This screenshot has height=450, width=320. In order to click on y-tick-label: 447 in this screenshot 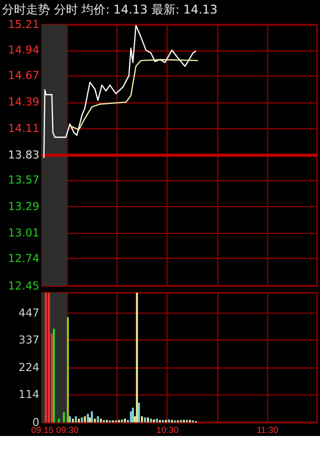, I will do `click(29, 313)`.